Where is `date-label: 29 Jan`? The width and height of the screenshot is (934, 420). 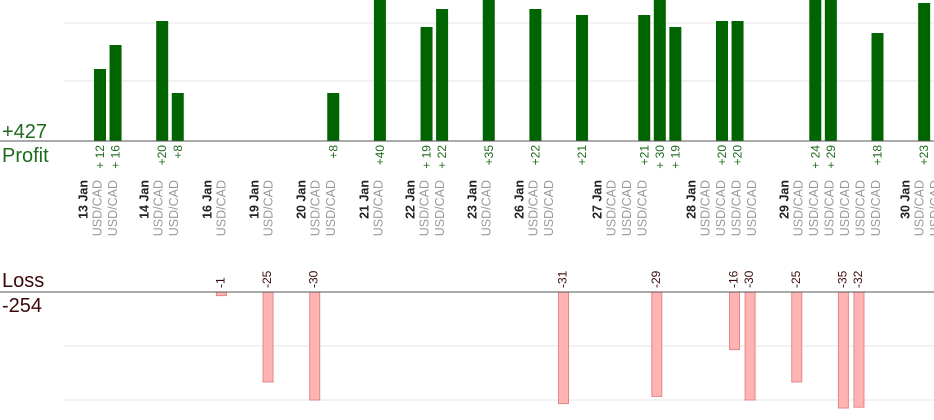 date-label: 29 Jan is located at coordinates (784, 199).